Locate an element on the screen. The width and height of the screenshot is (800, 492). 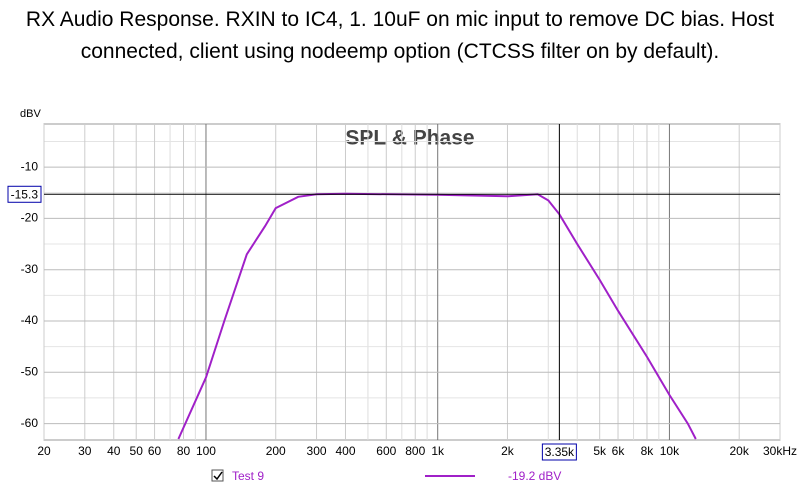
y-tick-label: -40 is located at coordinates (30, 320).